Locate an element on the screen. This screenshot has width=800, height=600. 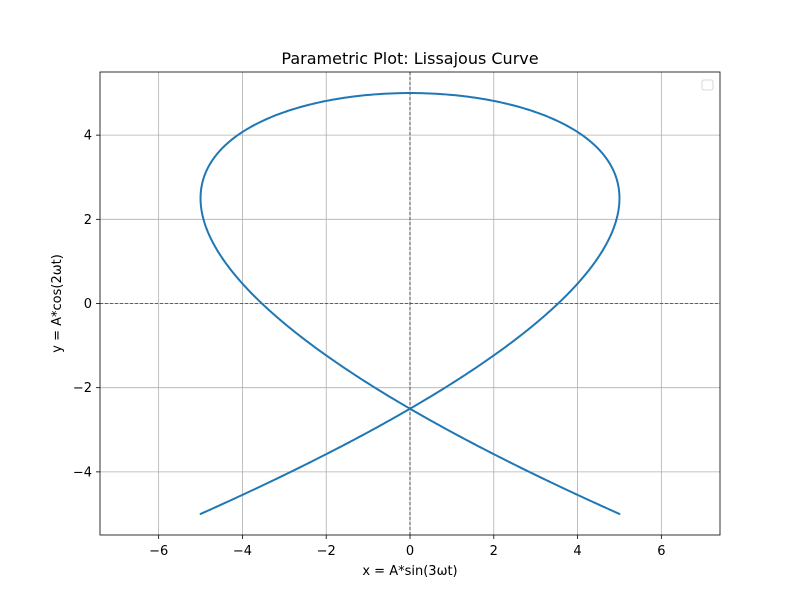
y-tick-label: −4 is located at coordinates (82, 472).